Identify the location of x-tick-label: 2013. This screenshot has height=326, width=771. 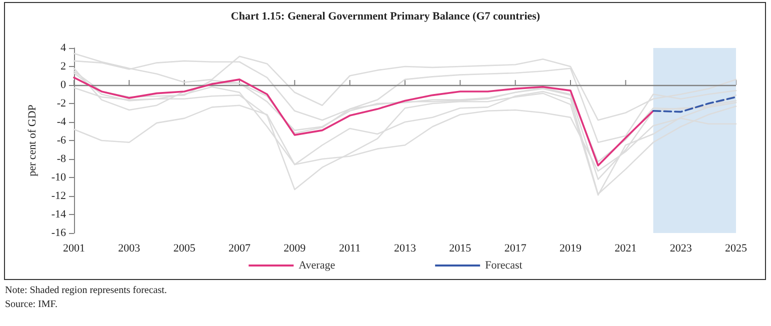
(405, 248).